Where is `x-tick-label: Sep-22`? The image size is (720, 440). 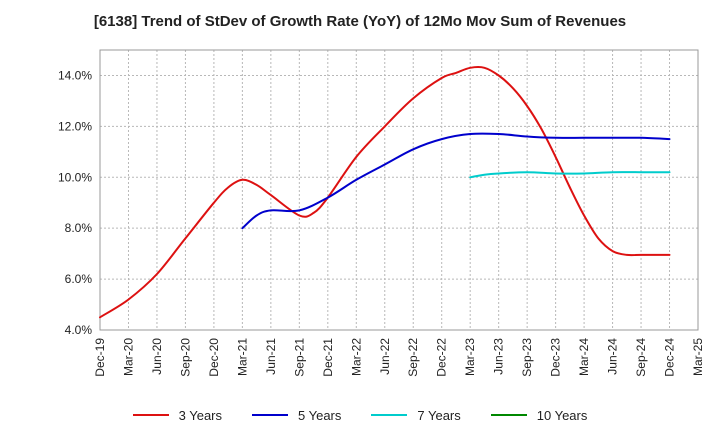
x-tick-label: Sep-22 is located at coordinates (413, 357).